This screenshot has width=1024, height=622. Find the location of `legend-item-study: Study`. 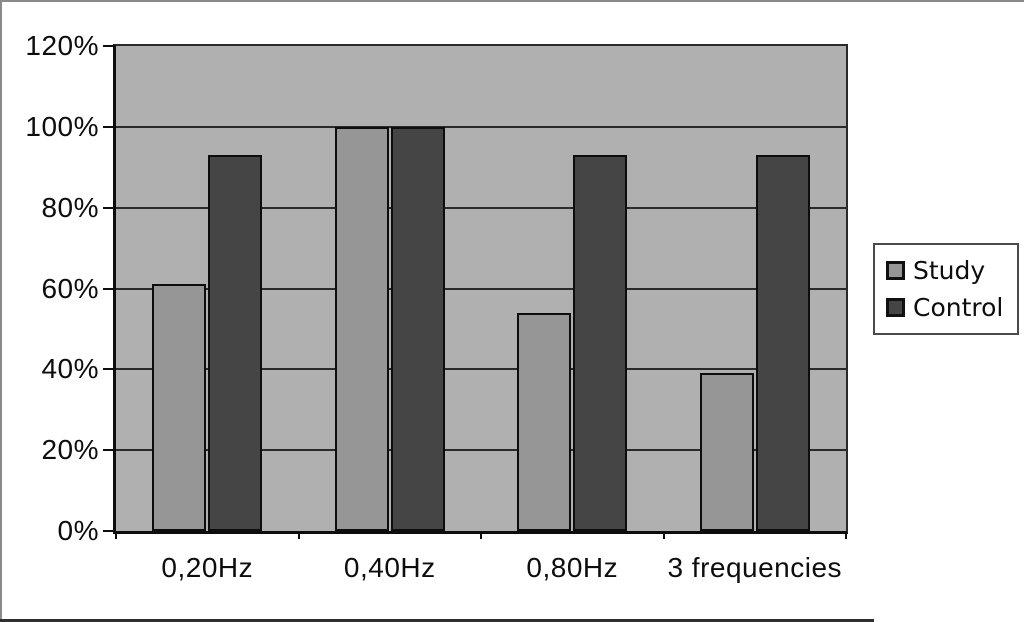

legend-item-study: Study is located at coordinates (951, 270).